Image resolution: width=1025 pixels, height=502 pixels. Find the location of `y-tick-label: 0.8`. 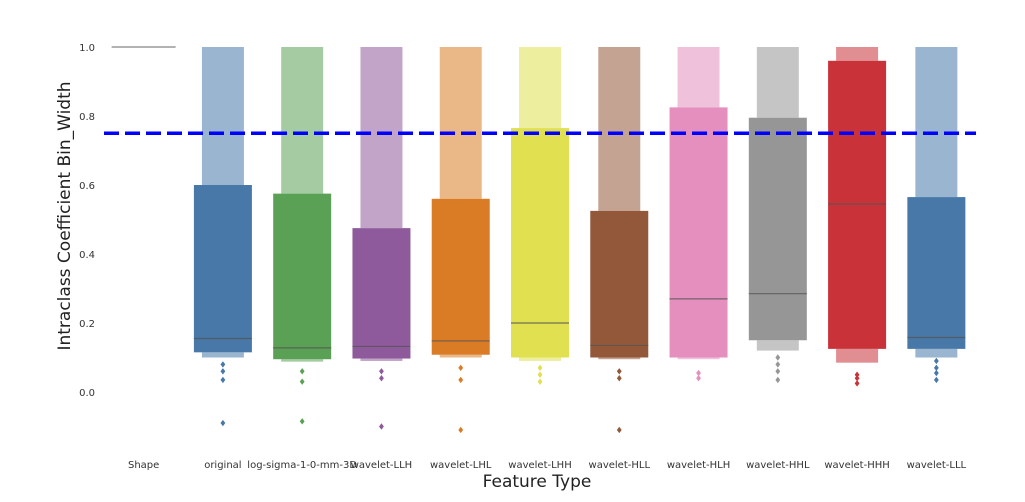

y-tick-label: 0.8 is located at coordinates (87, 117).